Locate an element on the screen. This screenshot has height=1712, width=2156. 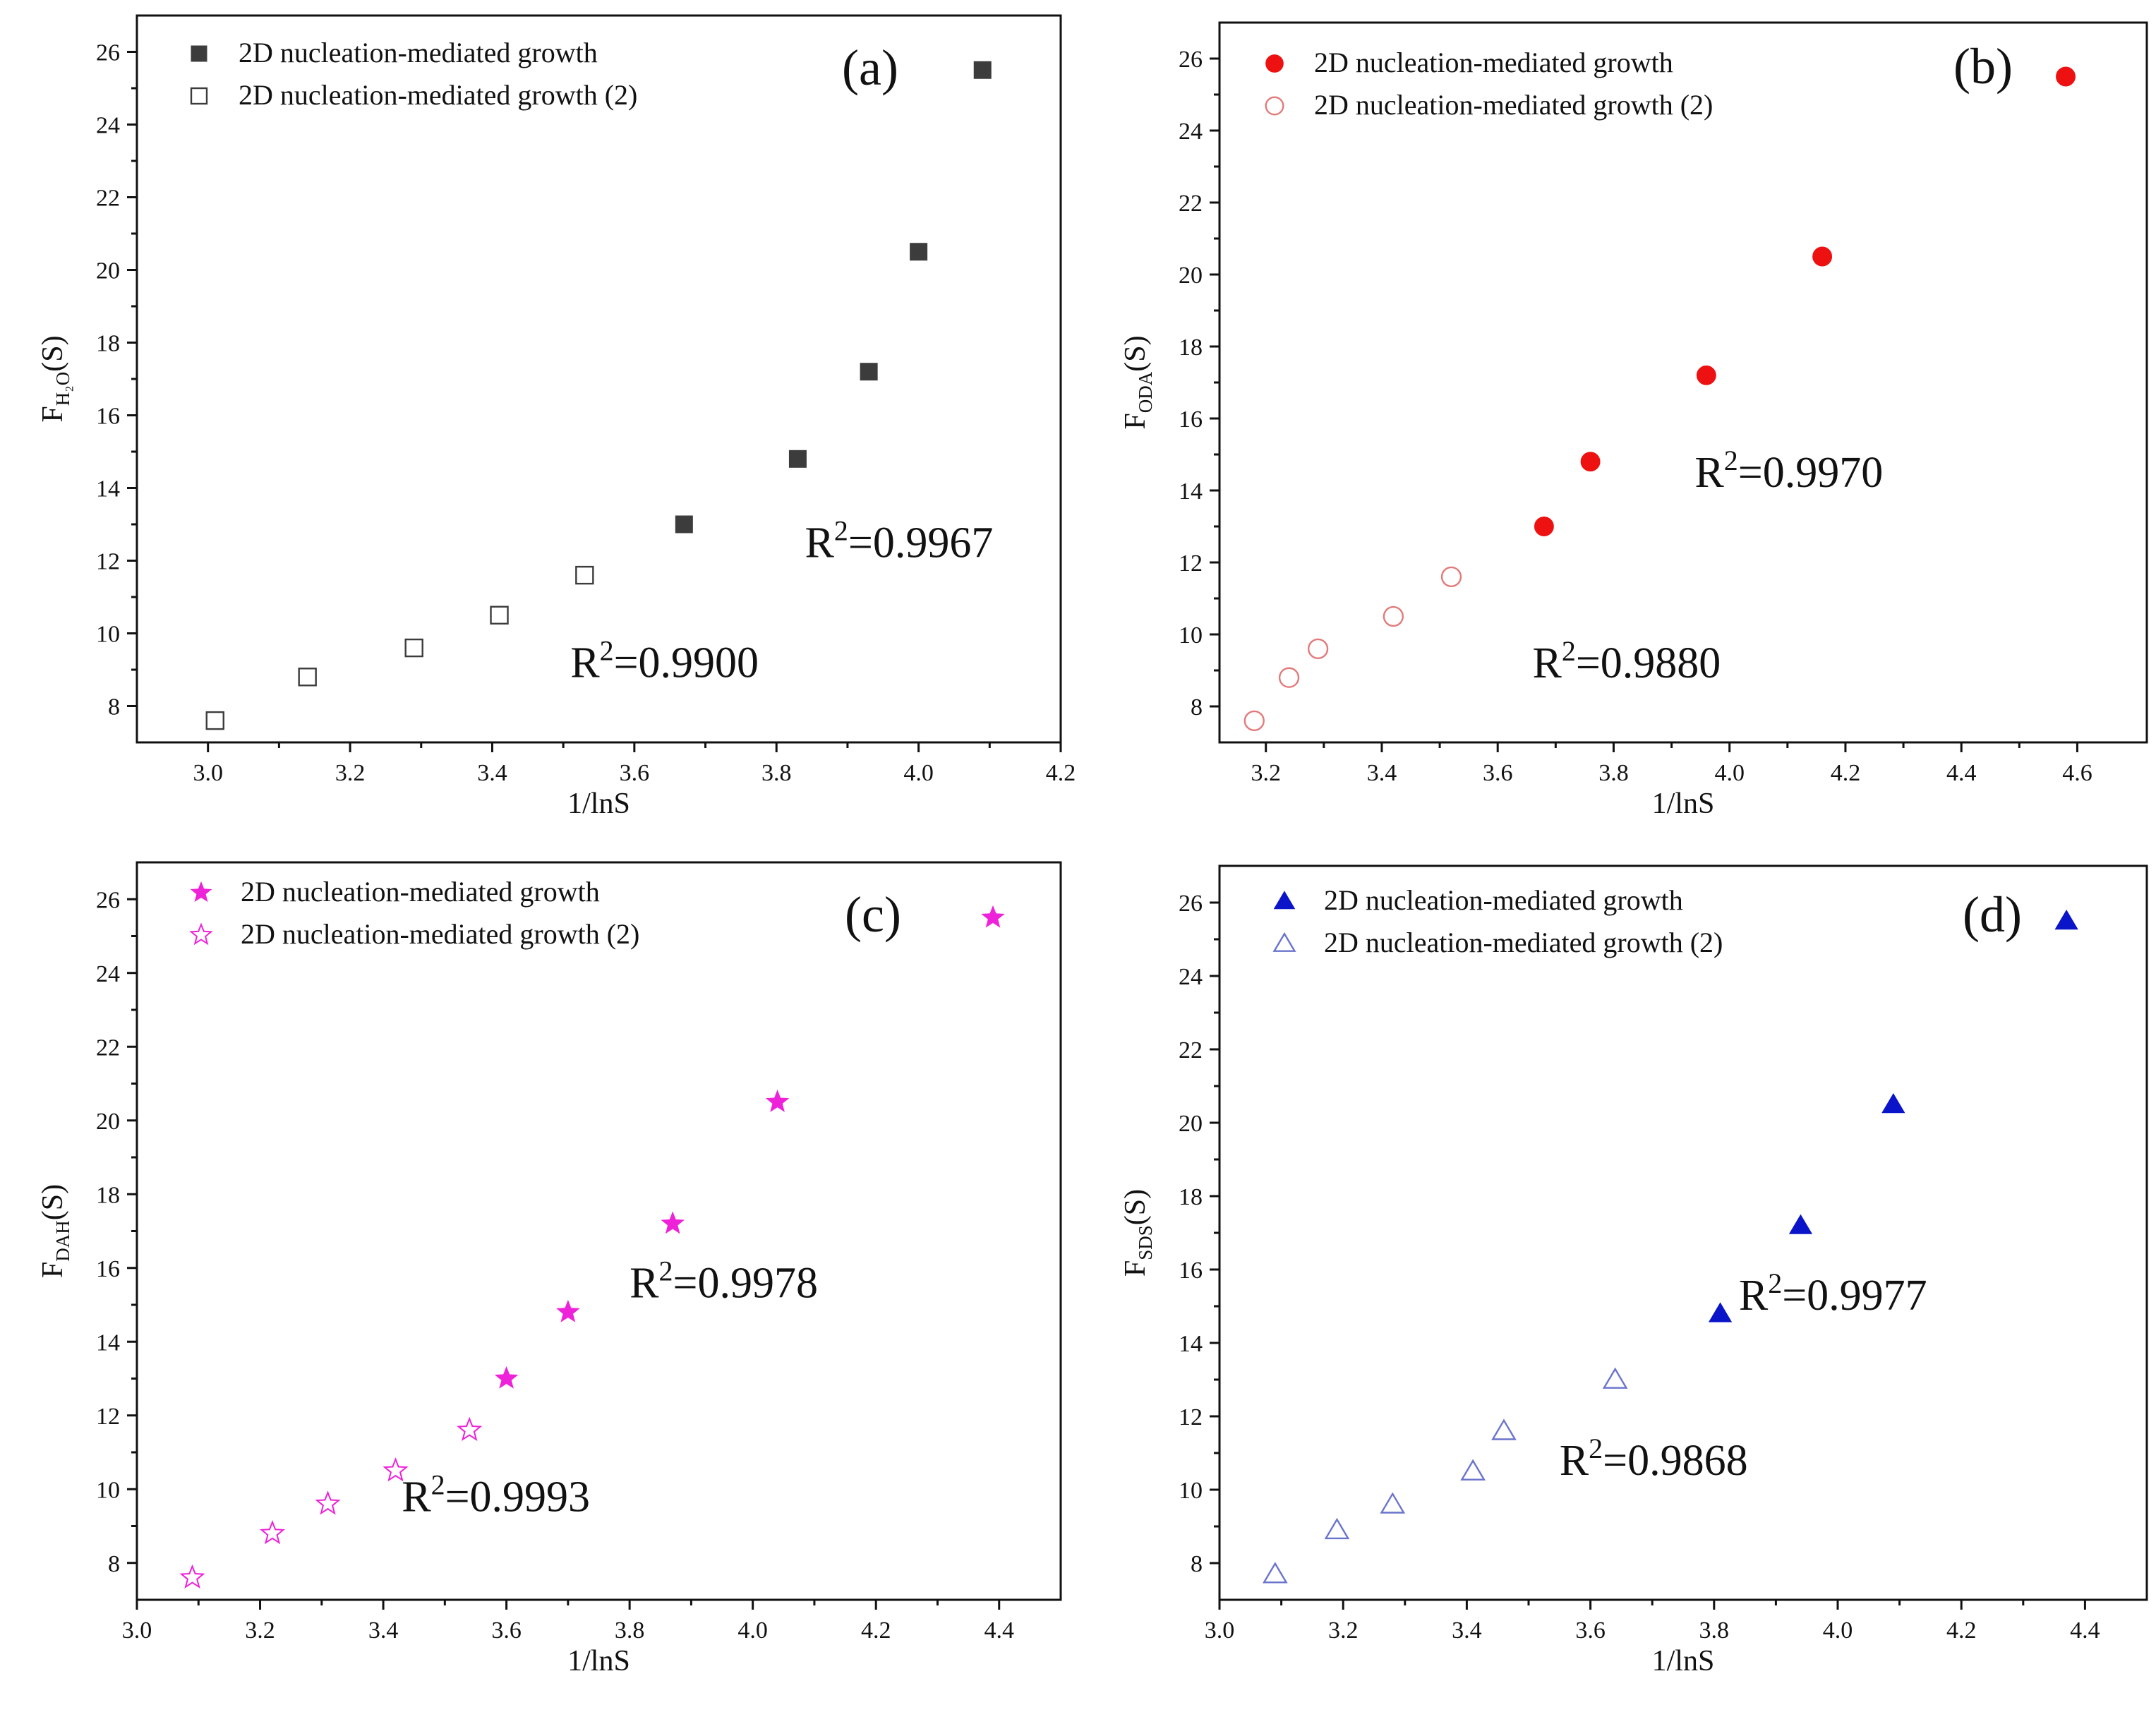
y-axis-title: FSDS(S) is located at coordinates (1137, 1233).